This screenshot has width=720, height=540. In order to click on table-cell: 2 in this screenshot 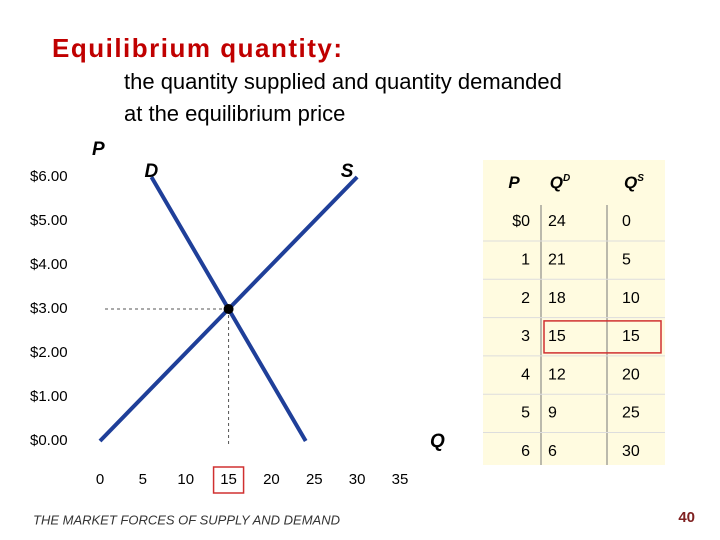, I will do `click(525, 298)`.